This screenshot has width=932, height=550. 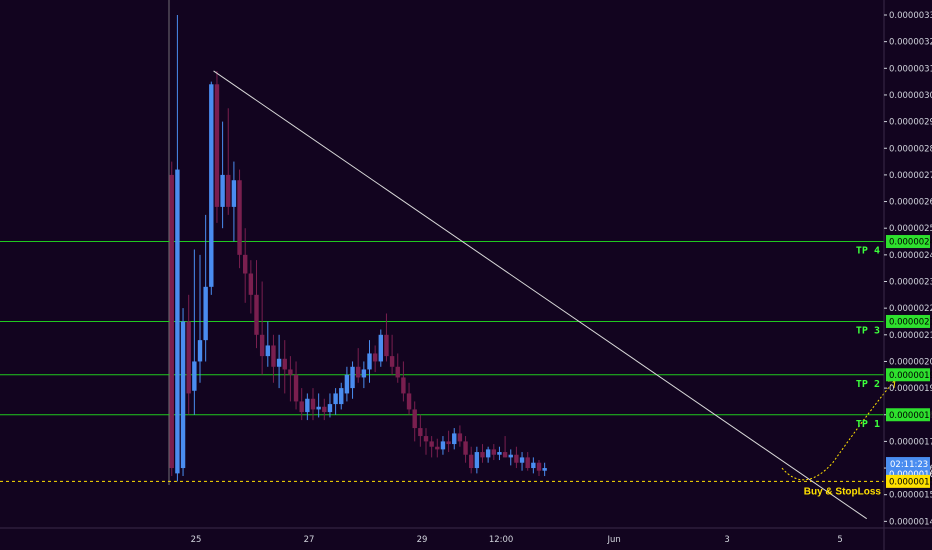 I want to click on price-tick-label: 0.00000170, so click(x=910, y=442).